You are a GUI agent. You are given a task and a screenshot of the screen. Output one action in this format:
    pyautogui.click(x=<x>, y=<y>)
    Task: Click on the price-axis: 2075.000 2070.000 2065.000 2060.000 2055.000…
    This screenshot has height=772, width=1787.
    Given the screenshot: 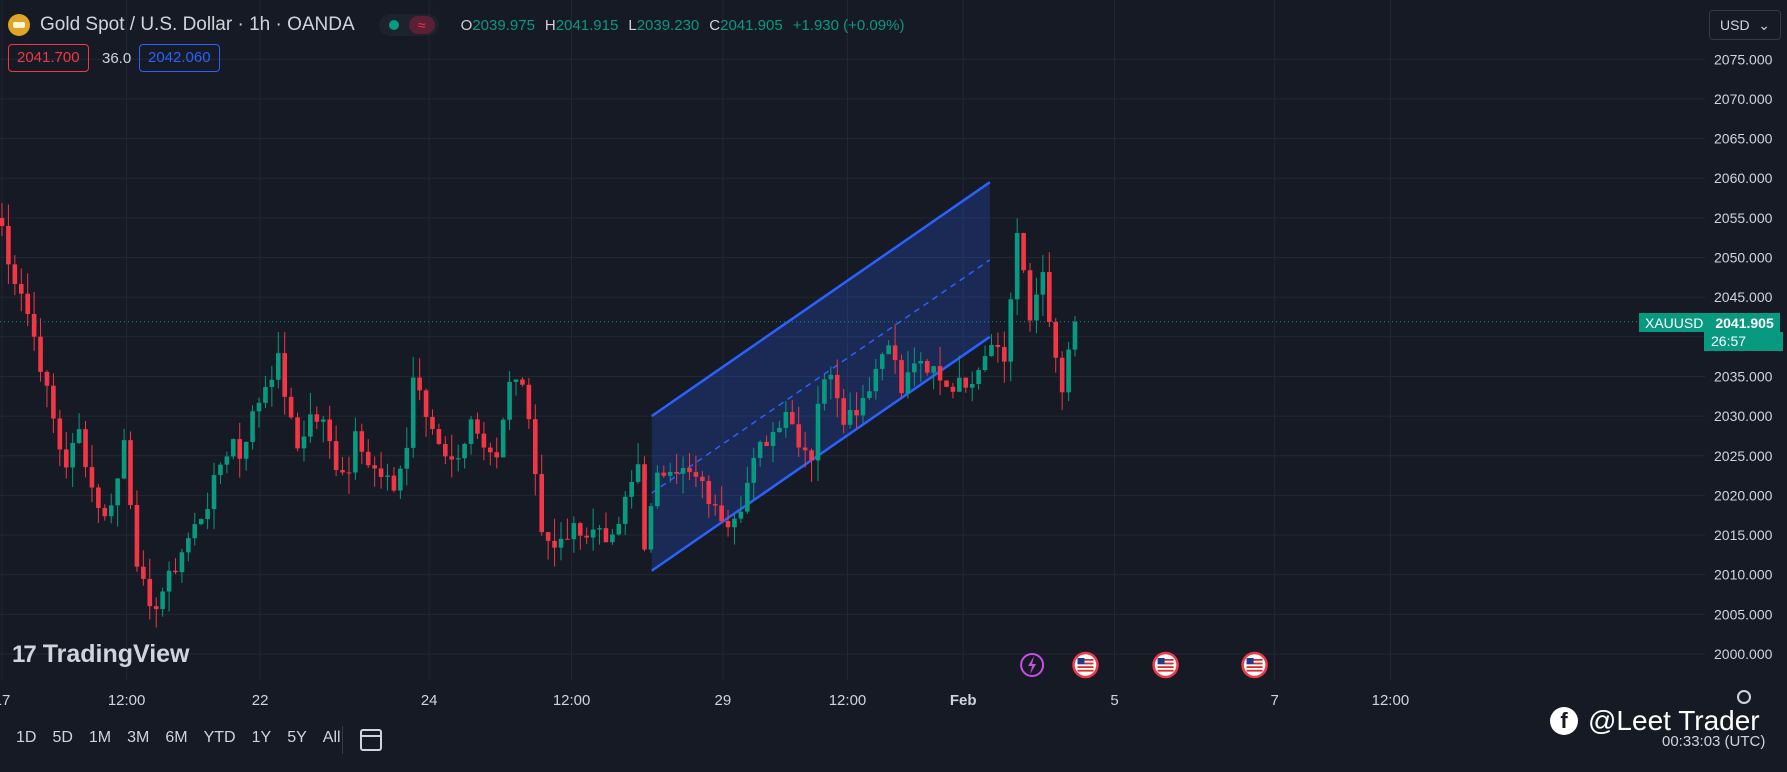 What is the action you would take?
    pyautogui.click(x=1743, y=356)
    